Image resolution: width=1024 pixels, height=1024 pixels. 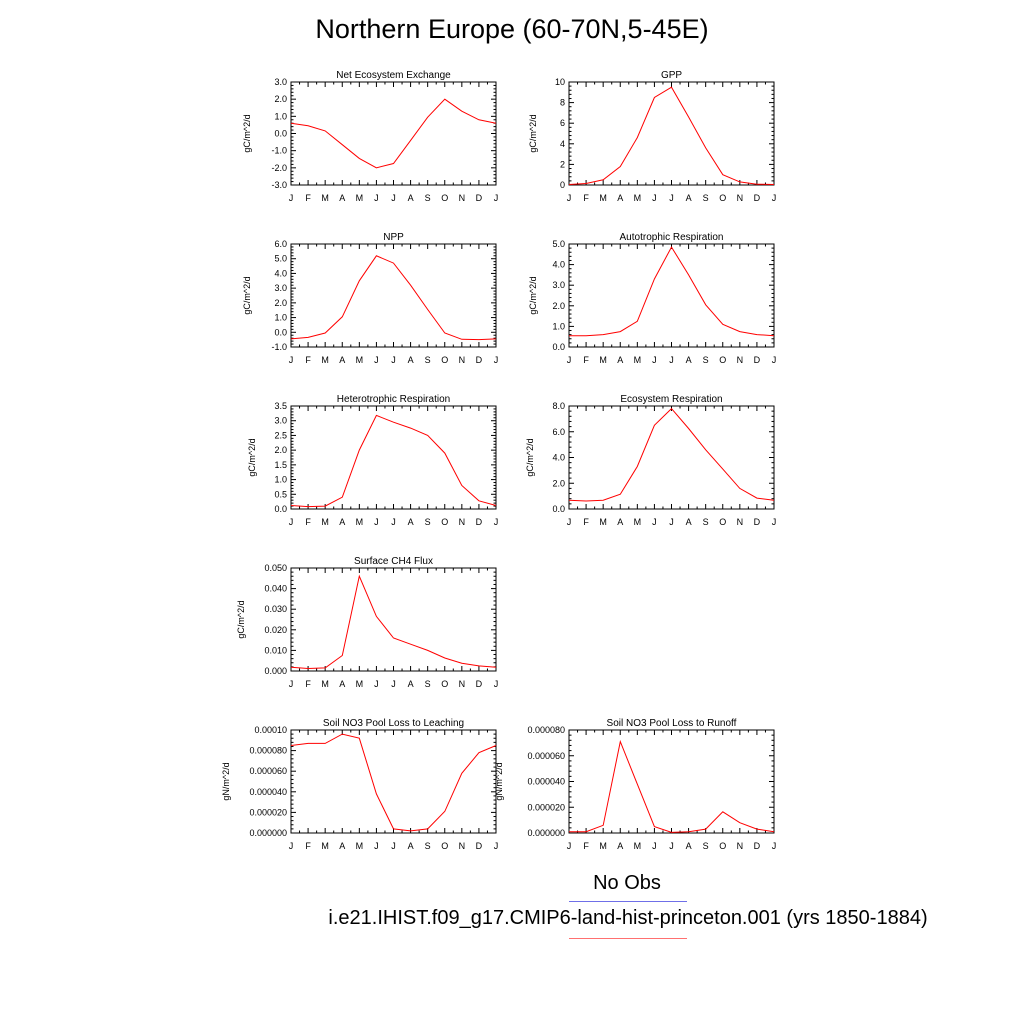 What do you see at coordinates (279, 168) in the screenshot?
I see `y-tick-label: -2.0` at bounding box center [279, 168].